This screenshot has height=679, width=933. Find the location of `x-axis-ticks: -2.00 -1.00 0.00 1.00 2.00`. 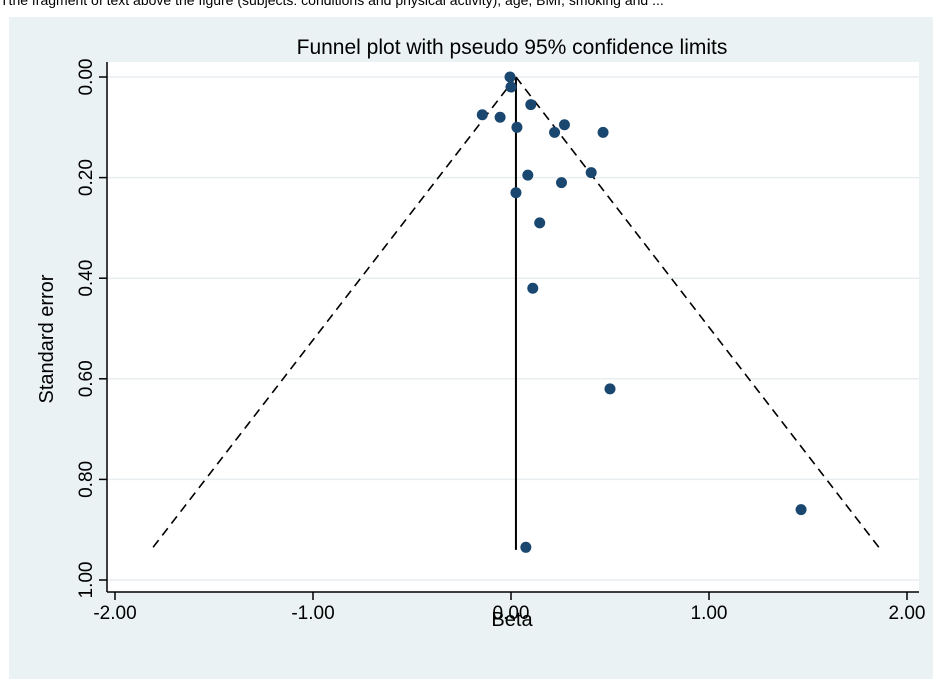

x-axis-ticks: -2.00 -1.00 0.00 1.00 2.00 is located at coordinates (509, 608).